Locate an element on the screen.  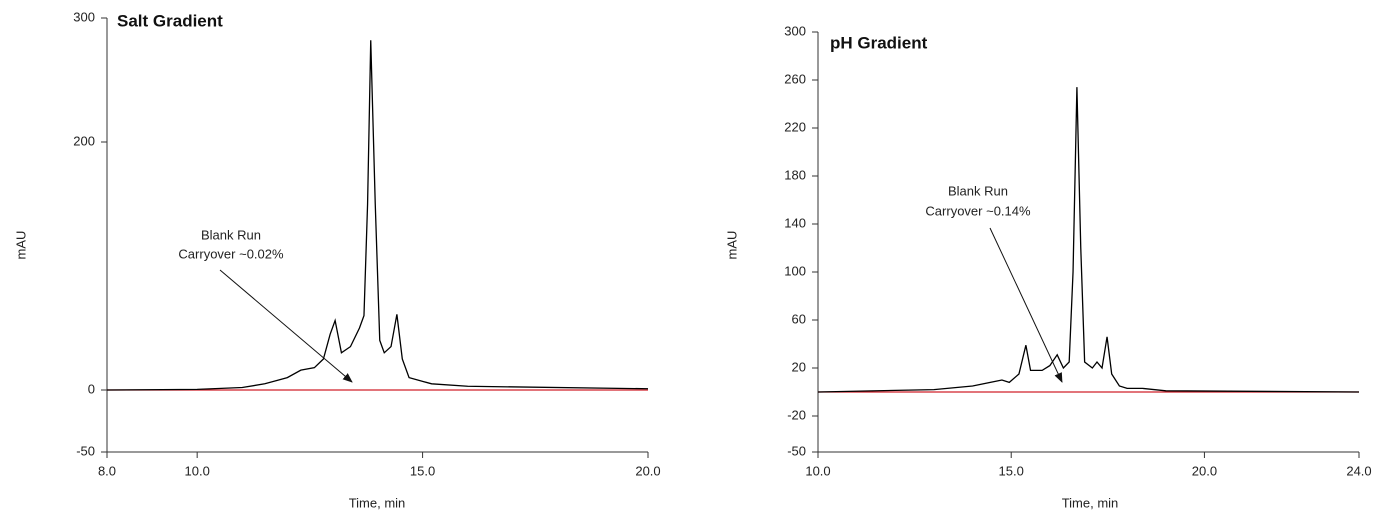
y-tick-label: 0 is located at coordinates (91, 388).